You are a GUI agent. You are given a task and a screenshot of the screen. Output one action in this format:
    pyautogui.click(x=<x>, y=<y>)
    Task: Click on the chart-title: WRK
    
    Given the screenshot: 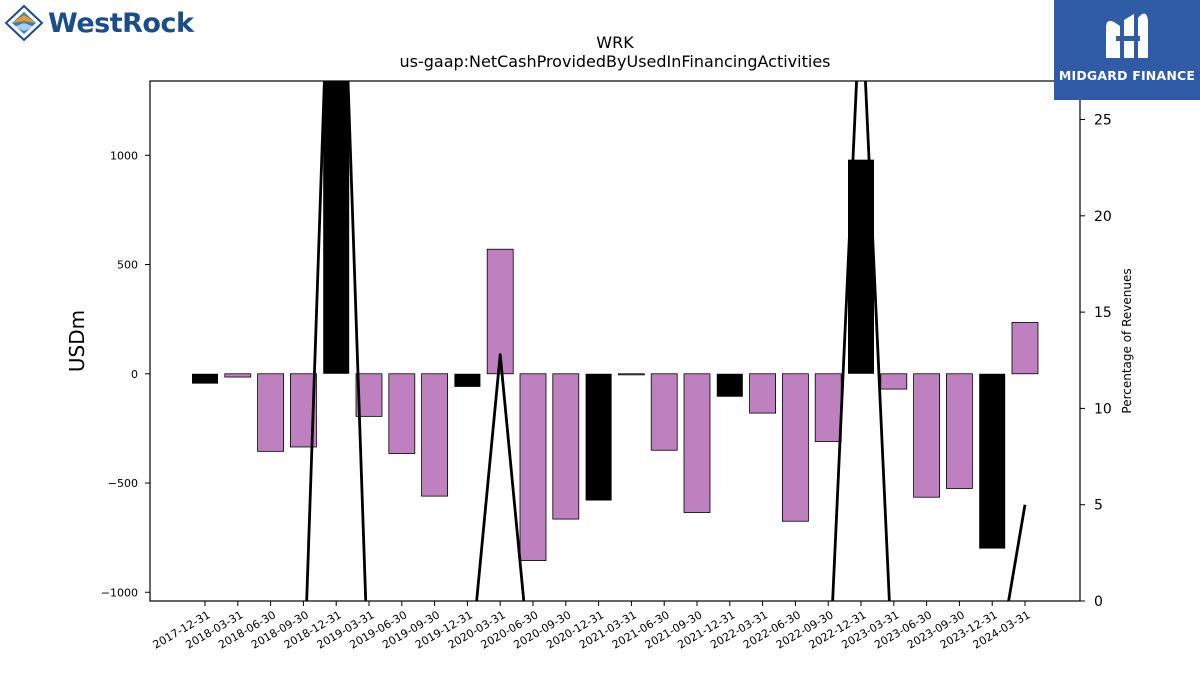 What is the action you would take?
    pyautogui.click(x=615, y=42)
    